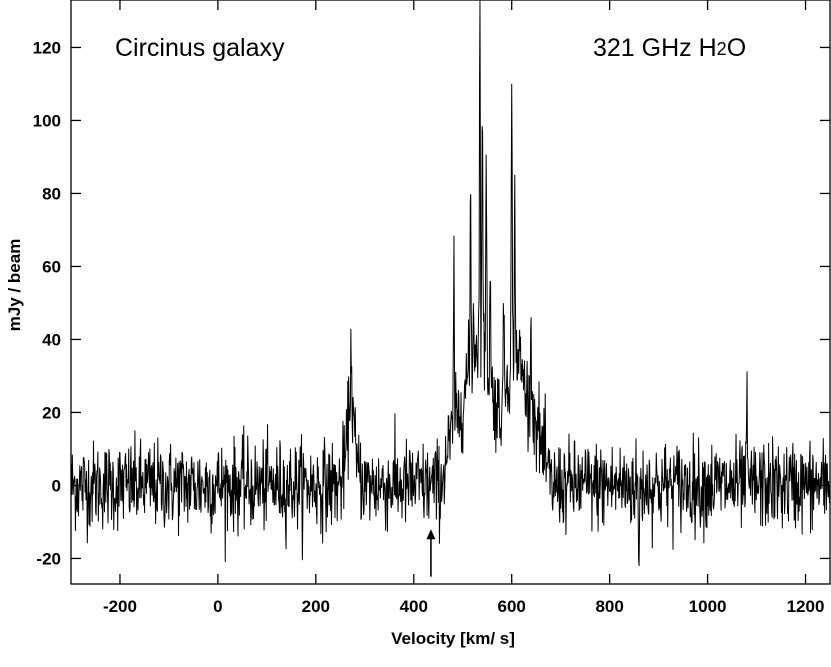  I want to click on y-tick-label: -20, so click(48, 558).